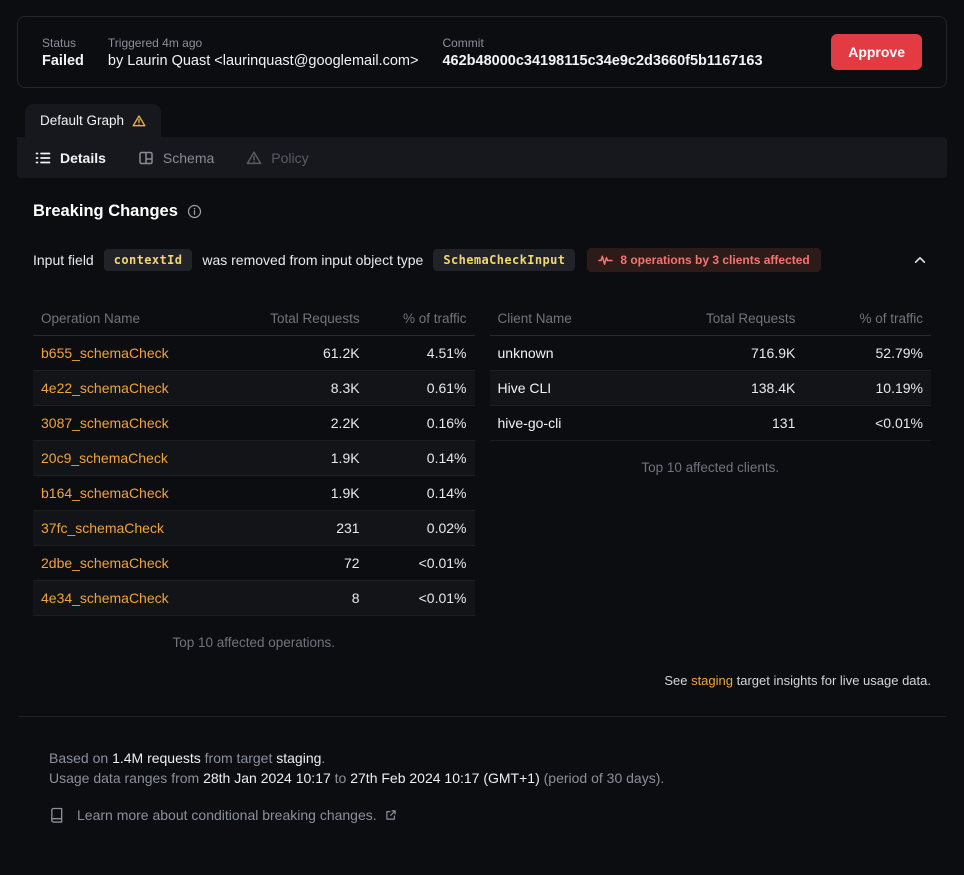  I want to click on operation-total-requests: 8, so click(297, 598).